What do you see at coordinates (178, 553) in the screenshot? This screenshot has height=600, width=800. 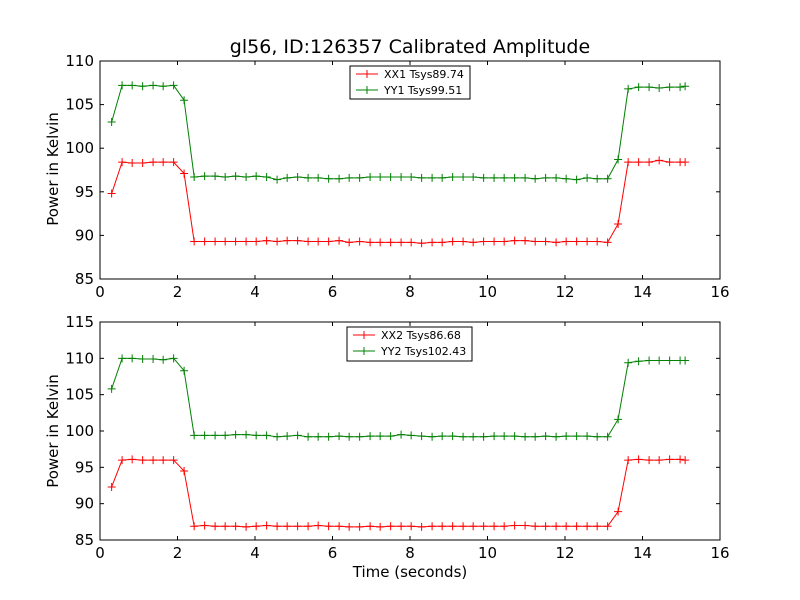 I see `bottom-x-tick-label: 2` at bounding box center [178, 553].